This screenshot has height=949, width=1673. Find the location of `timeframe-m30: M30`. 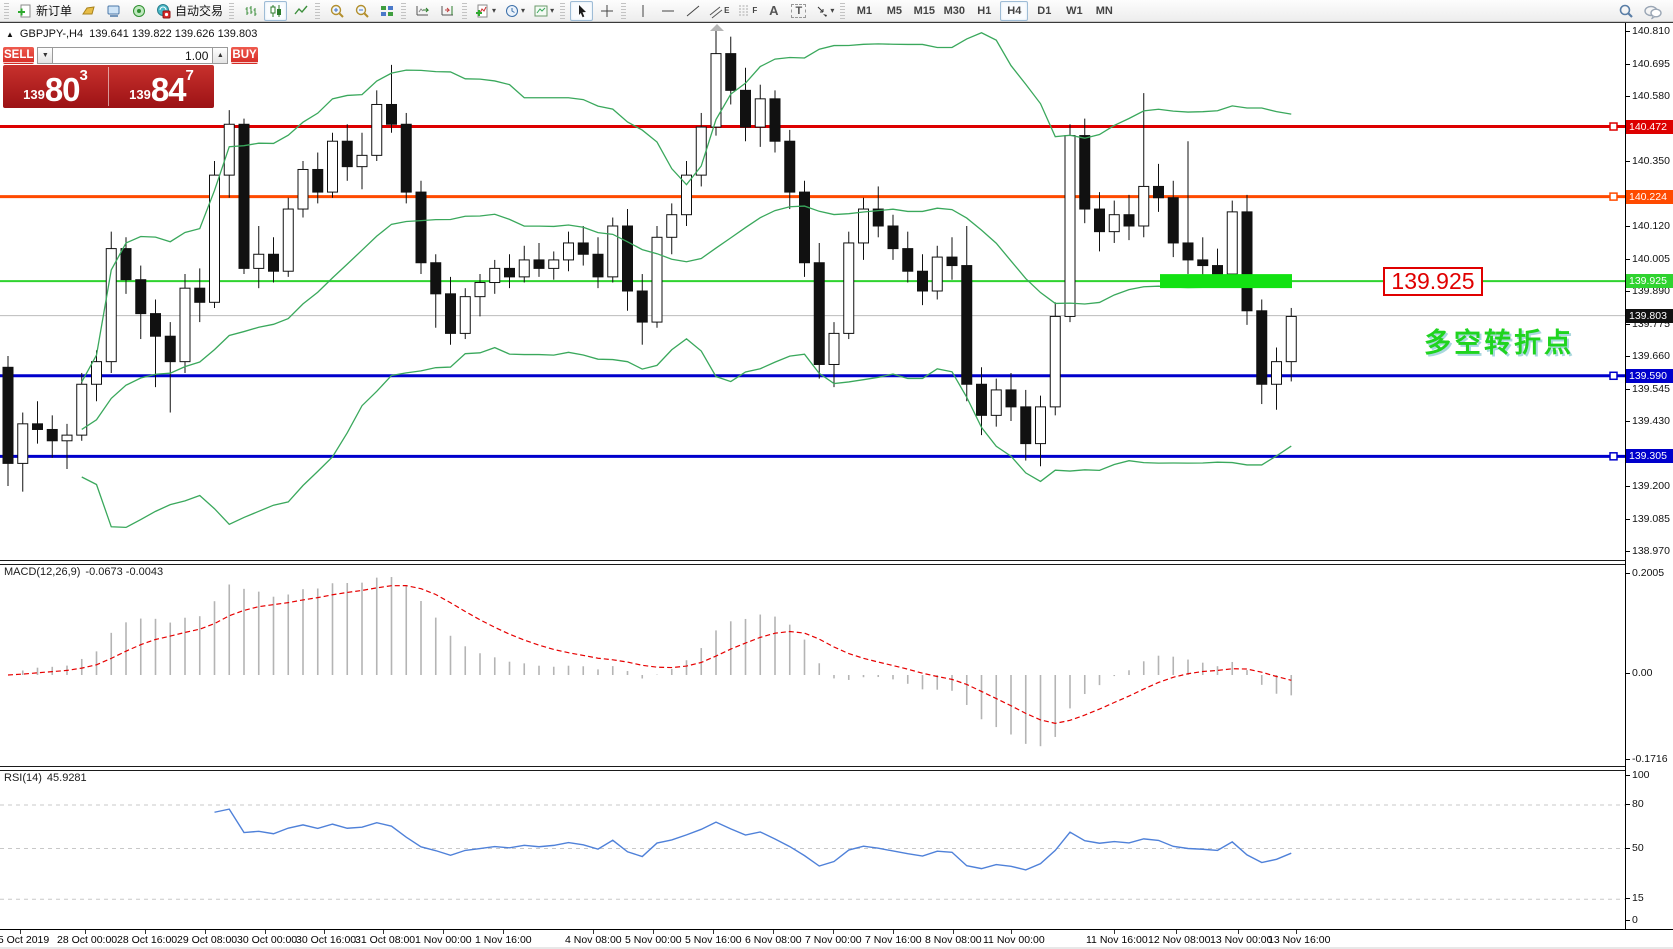

timeframe-m30: M30 is located at coordinates (954, 10).